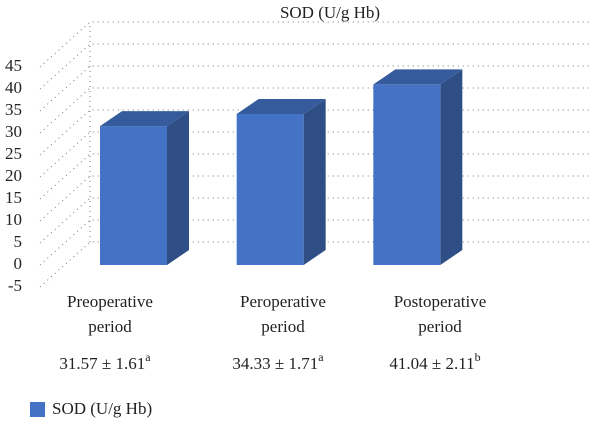 The image size is (600, 425). Describe the element at coordinates (13, 65) in the screenshot. I see `y-tick-label: 45` at that location.